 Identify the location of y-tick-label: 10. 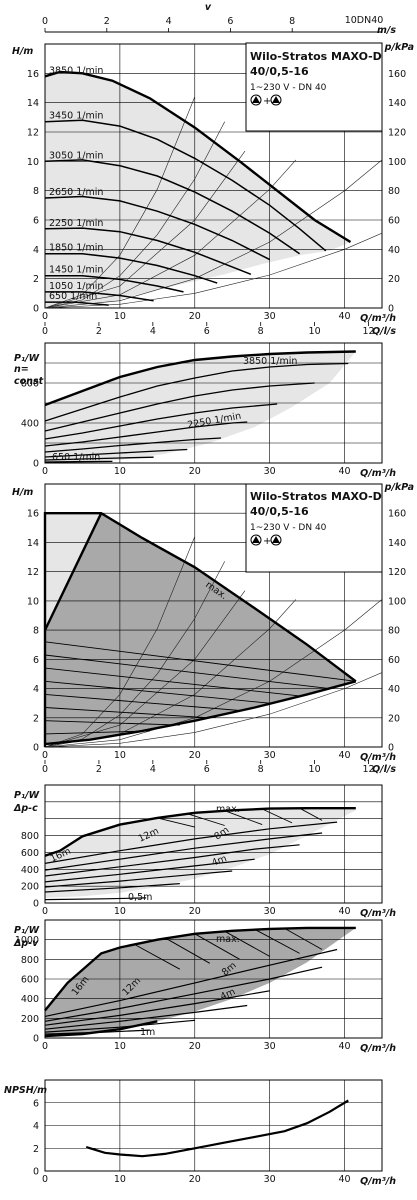
(33, 601).